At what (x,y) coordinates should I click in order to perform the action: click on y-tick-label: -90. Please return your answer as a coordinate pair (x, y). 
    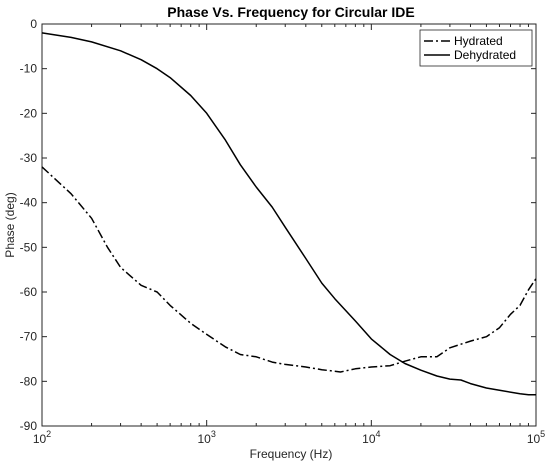
    Looking at the image, I should click on (29, 426).